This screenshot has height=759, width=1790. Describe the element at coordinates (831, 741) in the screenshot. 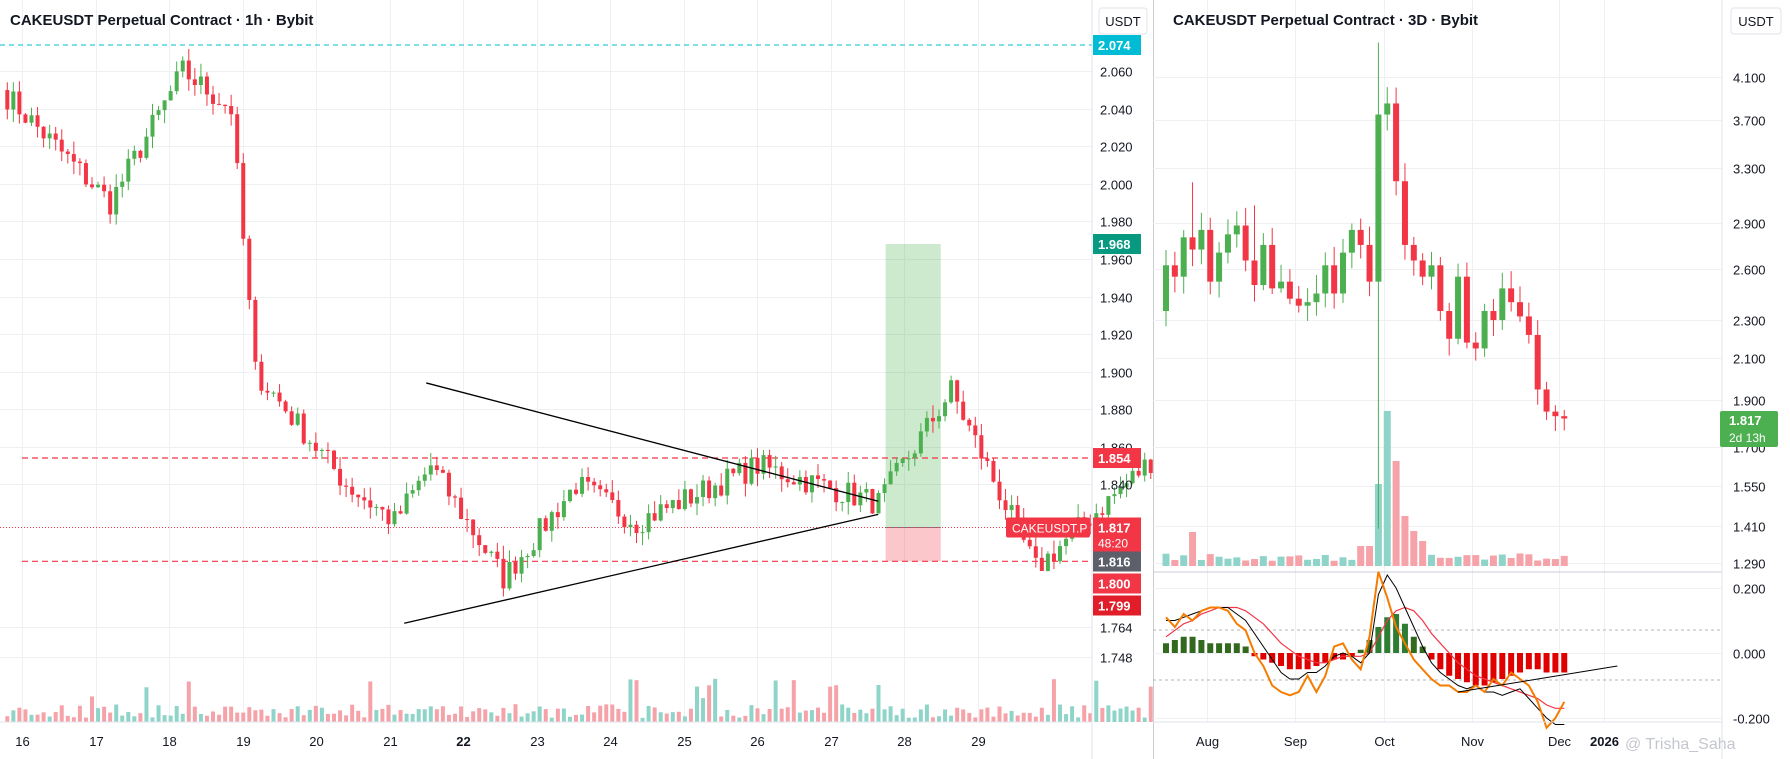

I see `time-tick: 27` at that location.